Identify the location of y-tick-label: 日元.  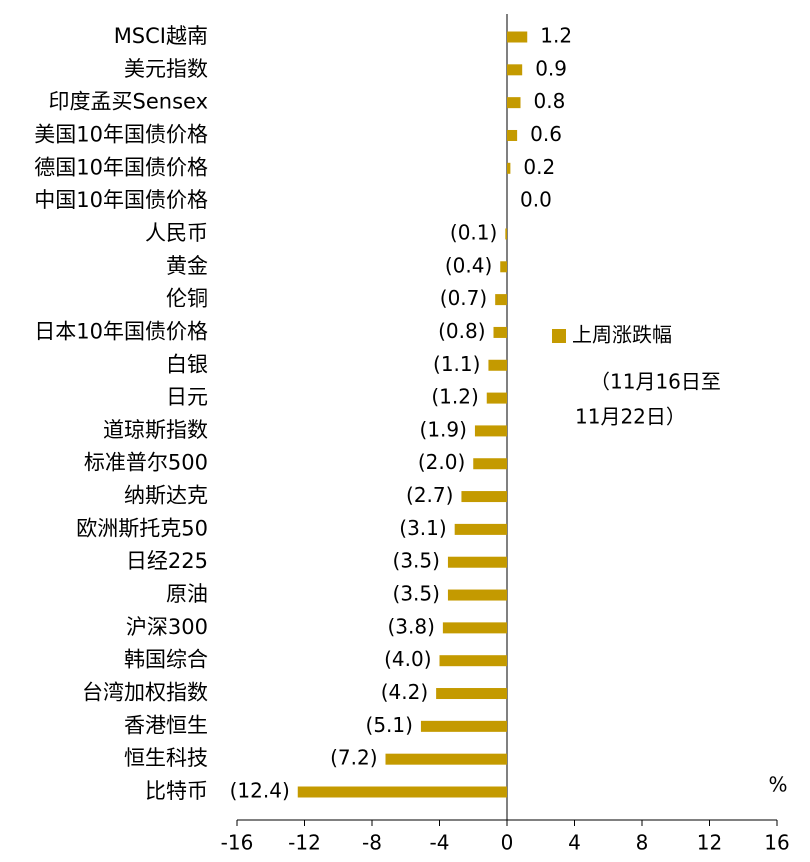
(187, 397).